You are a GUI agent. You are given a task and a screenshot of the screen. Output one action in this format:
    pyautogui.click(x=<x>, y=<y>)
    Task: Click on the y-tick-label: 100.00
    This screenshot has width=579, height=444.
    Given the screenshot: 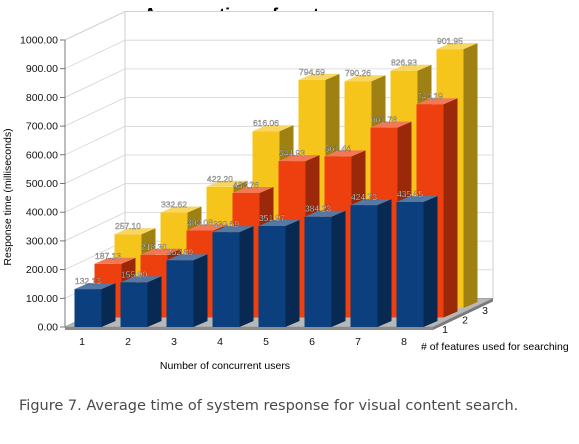 What is the action you would take?
    pyautogui.click(x=42, y=299)
    